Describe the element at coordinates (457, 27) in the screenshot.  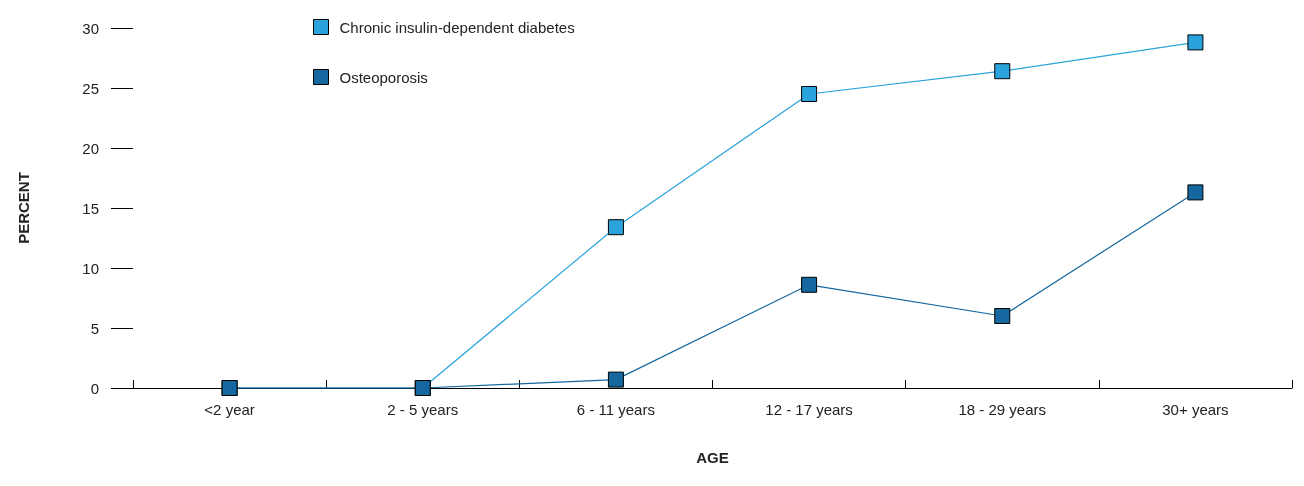
I see `legend-label: Chronic insulin-dependent diabetes` at that location.